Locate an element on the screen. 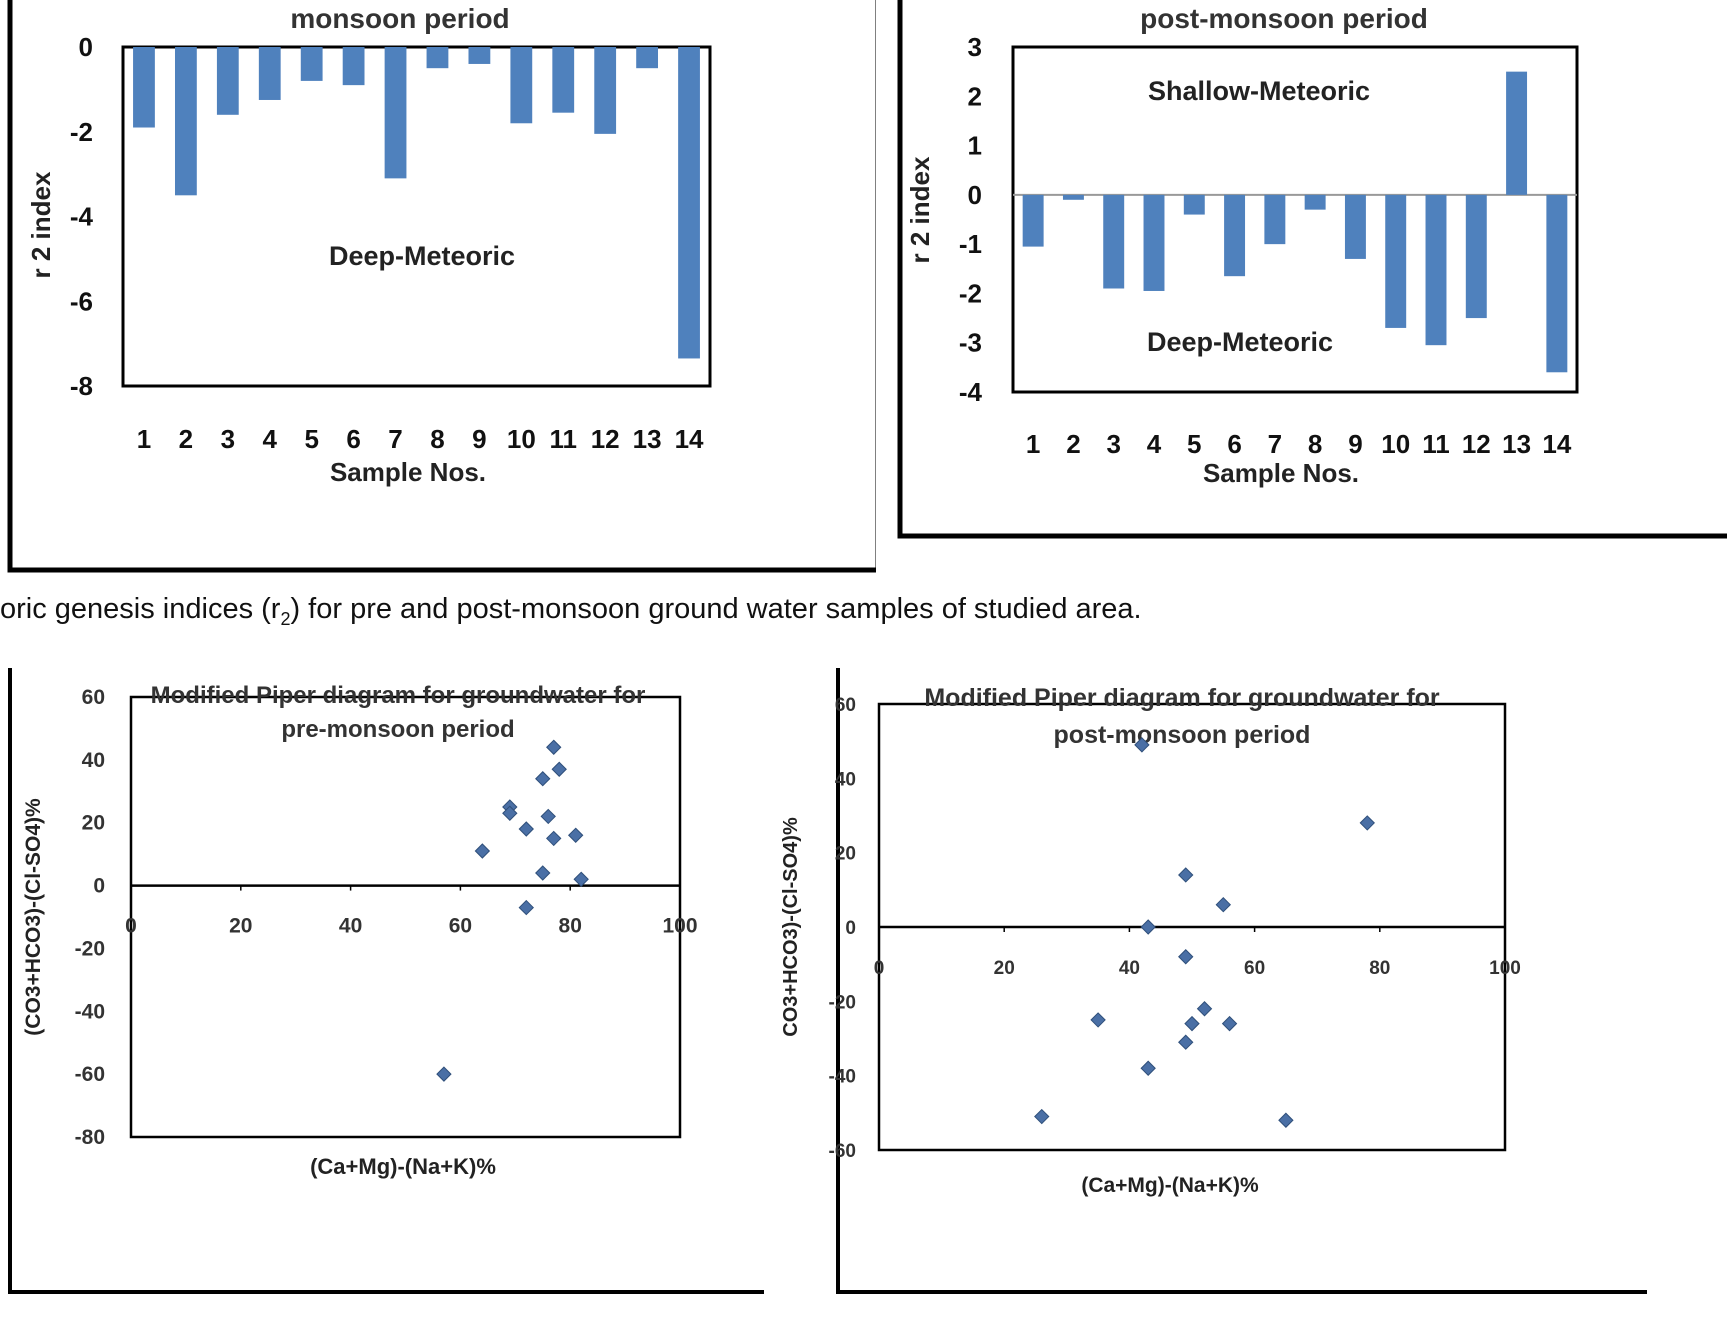  x-tick-label: 11 is located at coordinates (564, 439).